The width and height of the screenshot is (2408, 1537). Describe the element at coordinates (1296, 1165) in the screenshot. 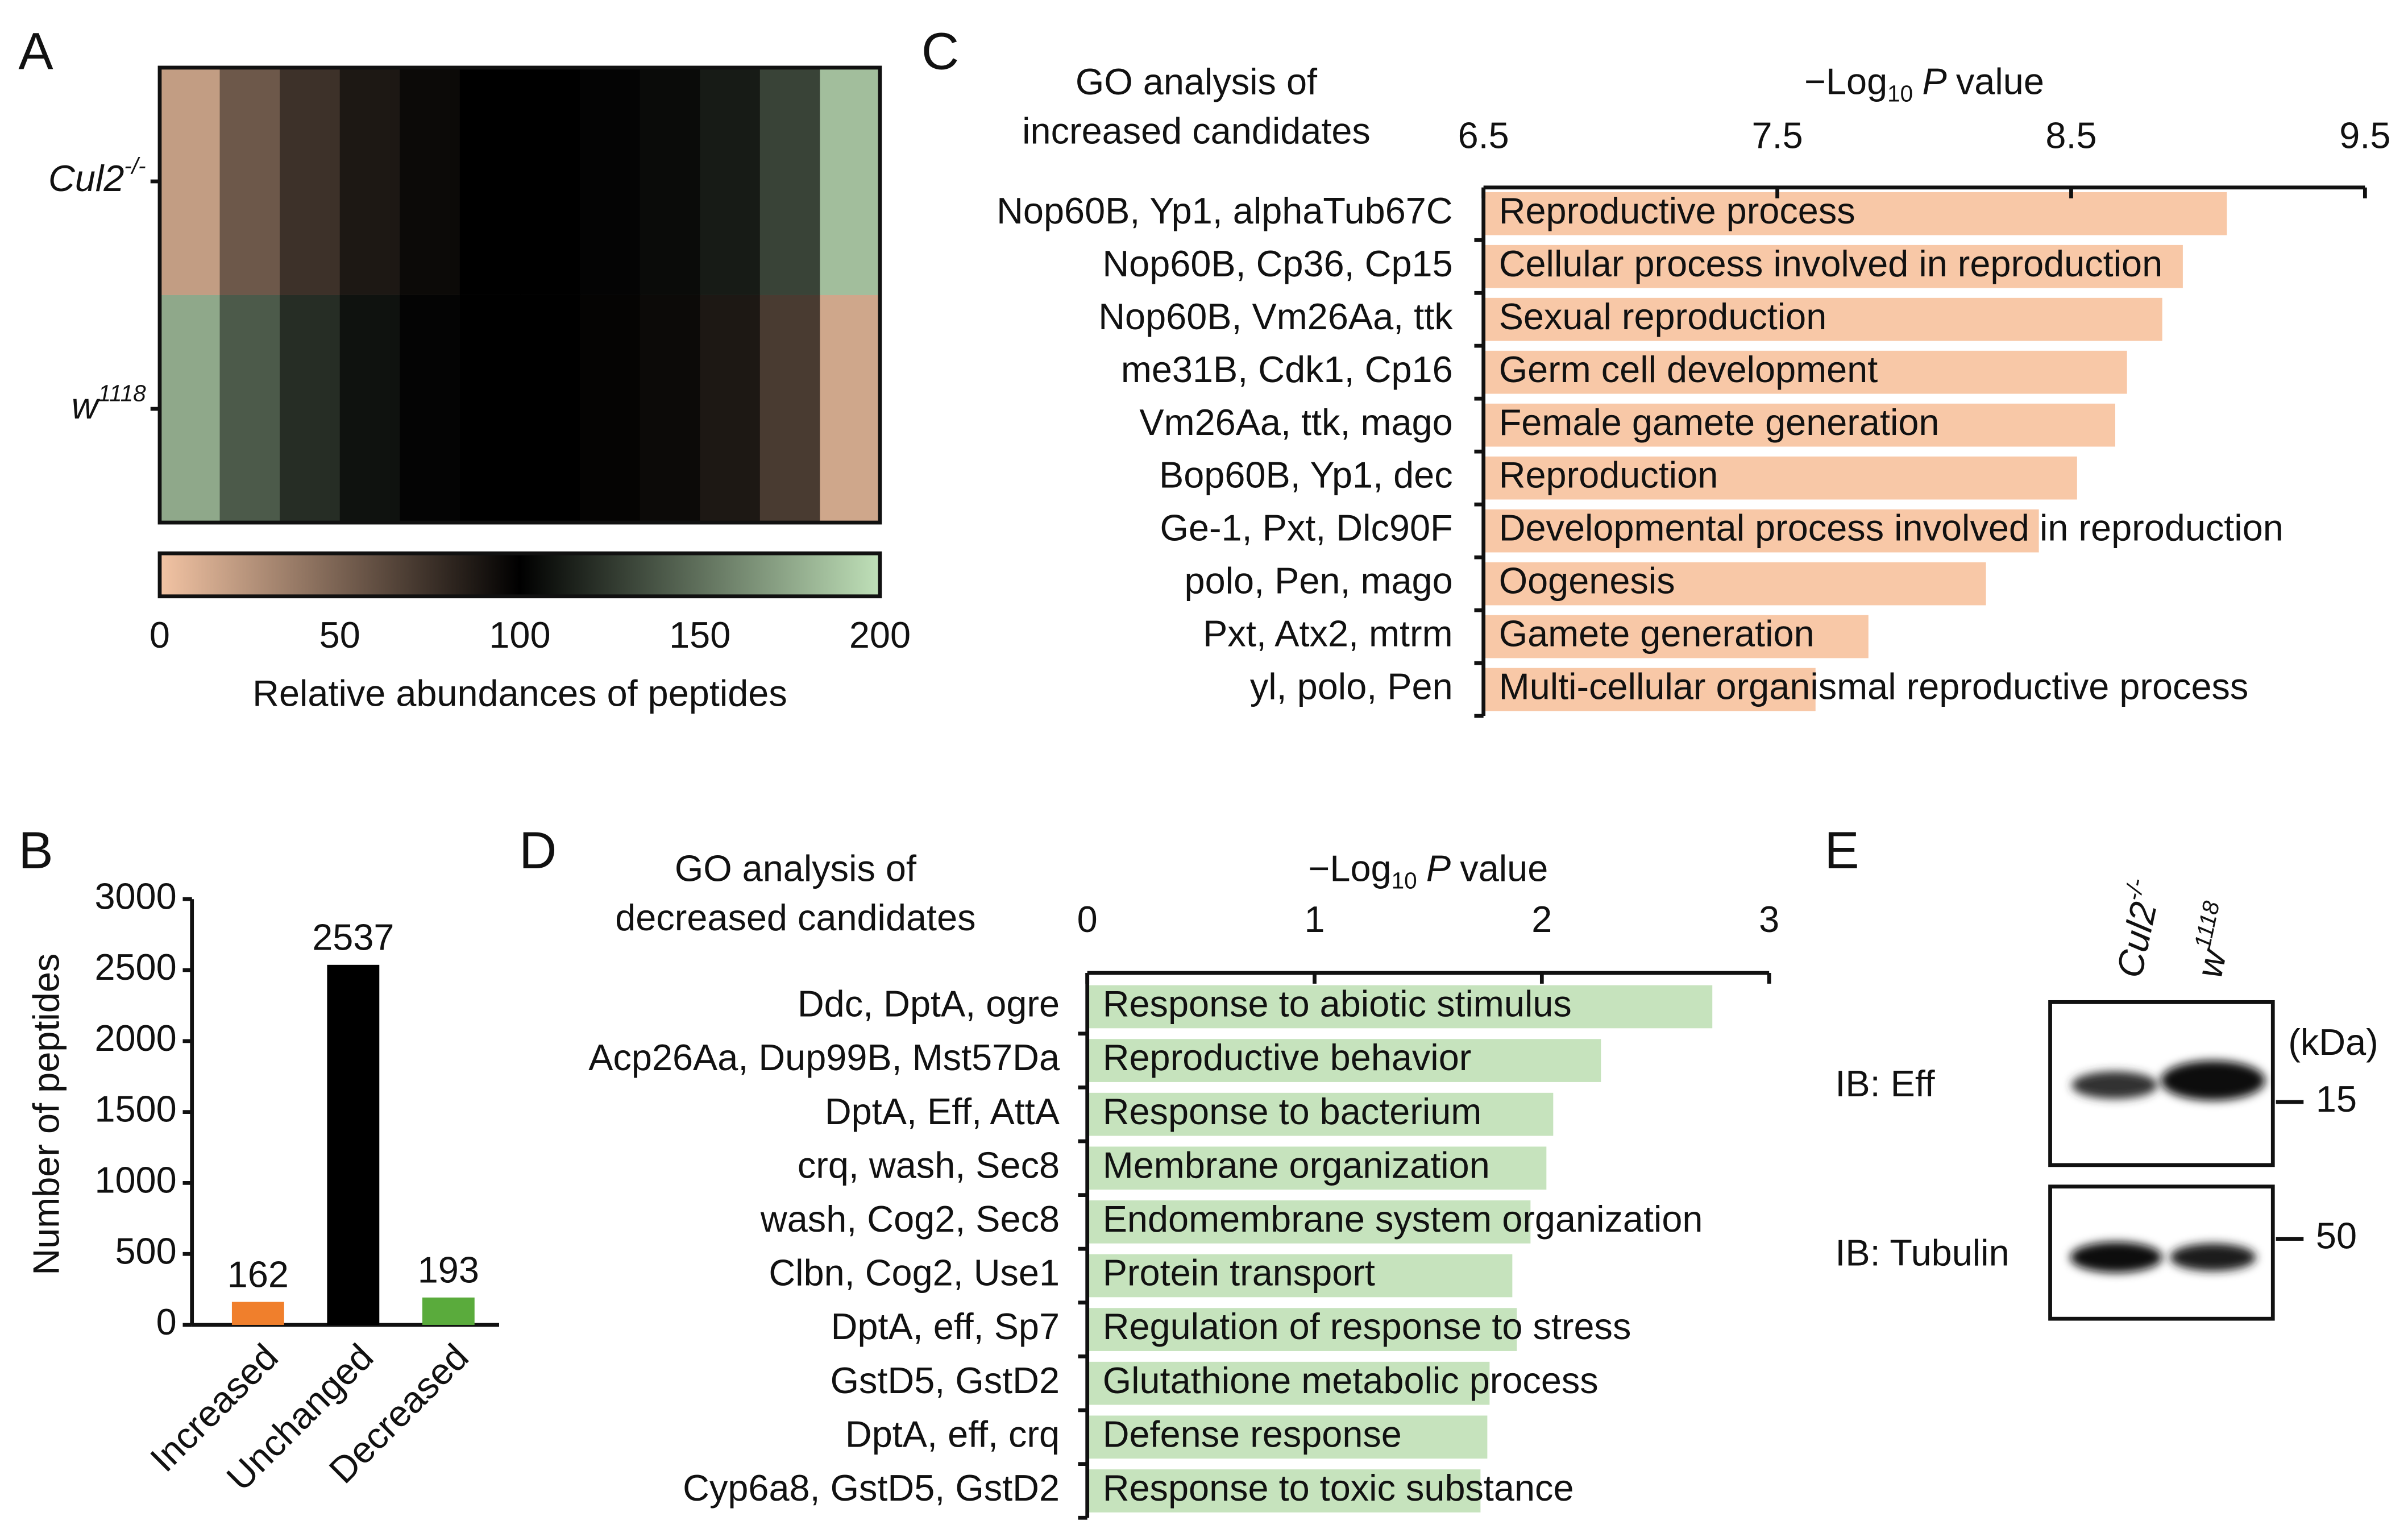

I see `bar-label: Membrane organization` at that location.